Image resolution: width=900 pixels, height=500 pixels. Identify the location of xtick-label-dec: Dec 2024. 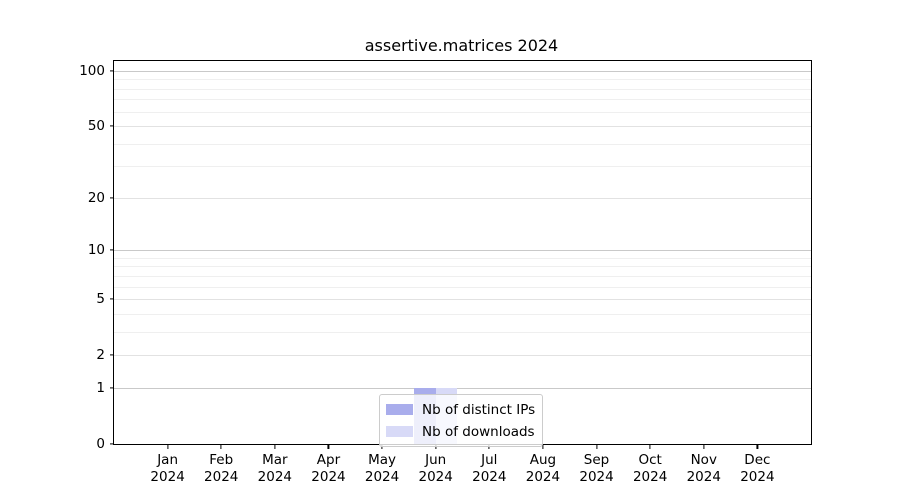
(757, 468).